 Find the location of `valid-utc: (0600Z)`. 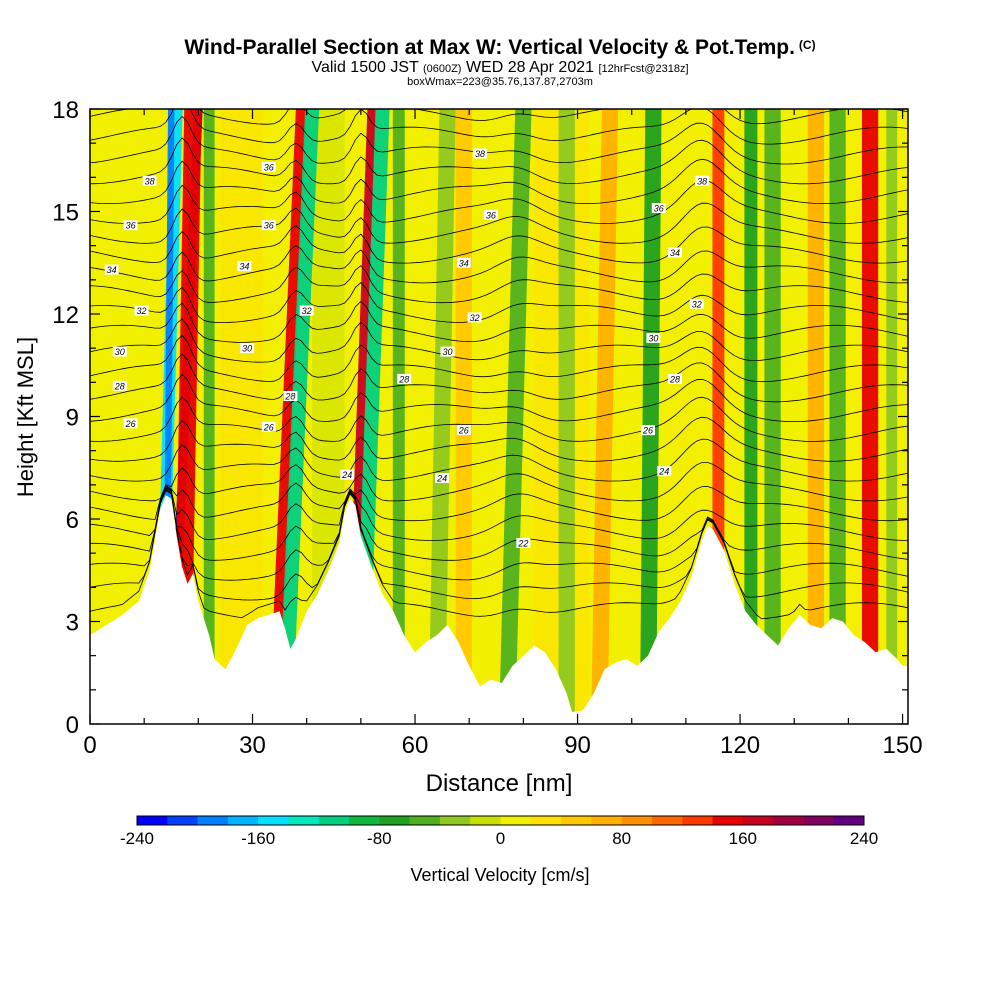

valid-utc: (0600Z) is located at coordinates (442, 69).